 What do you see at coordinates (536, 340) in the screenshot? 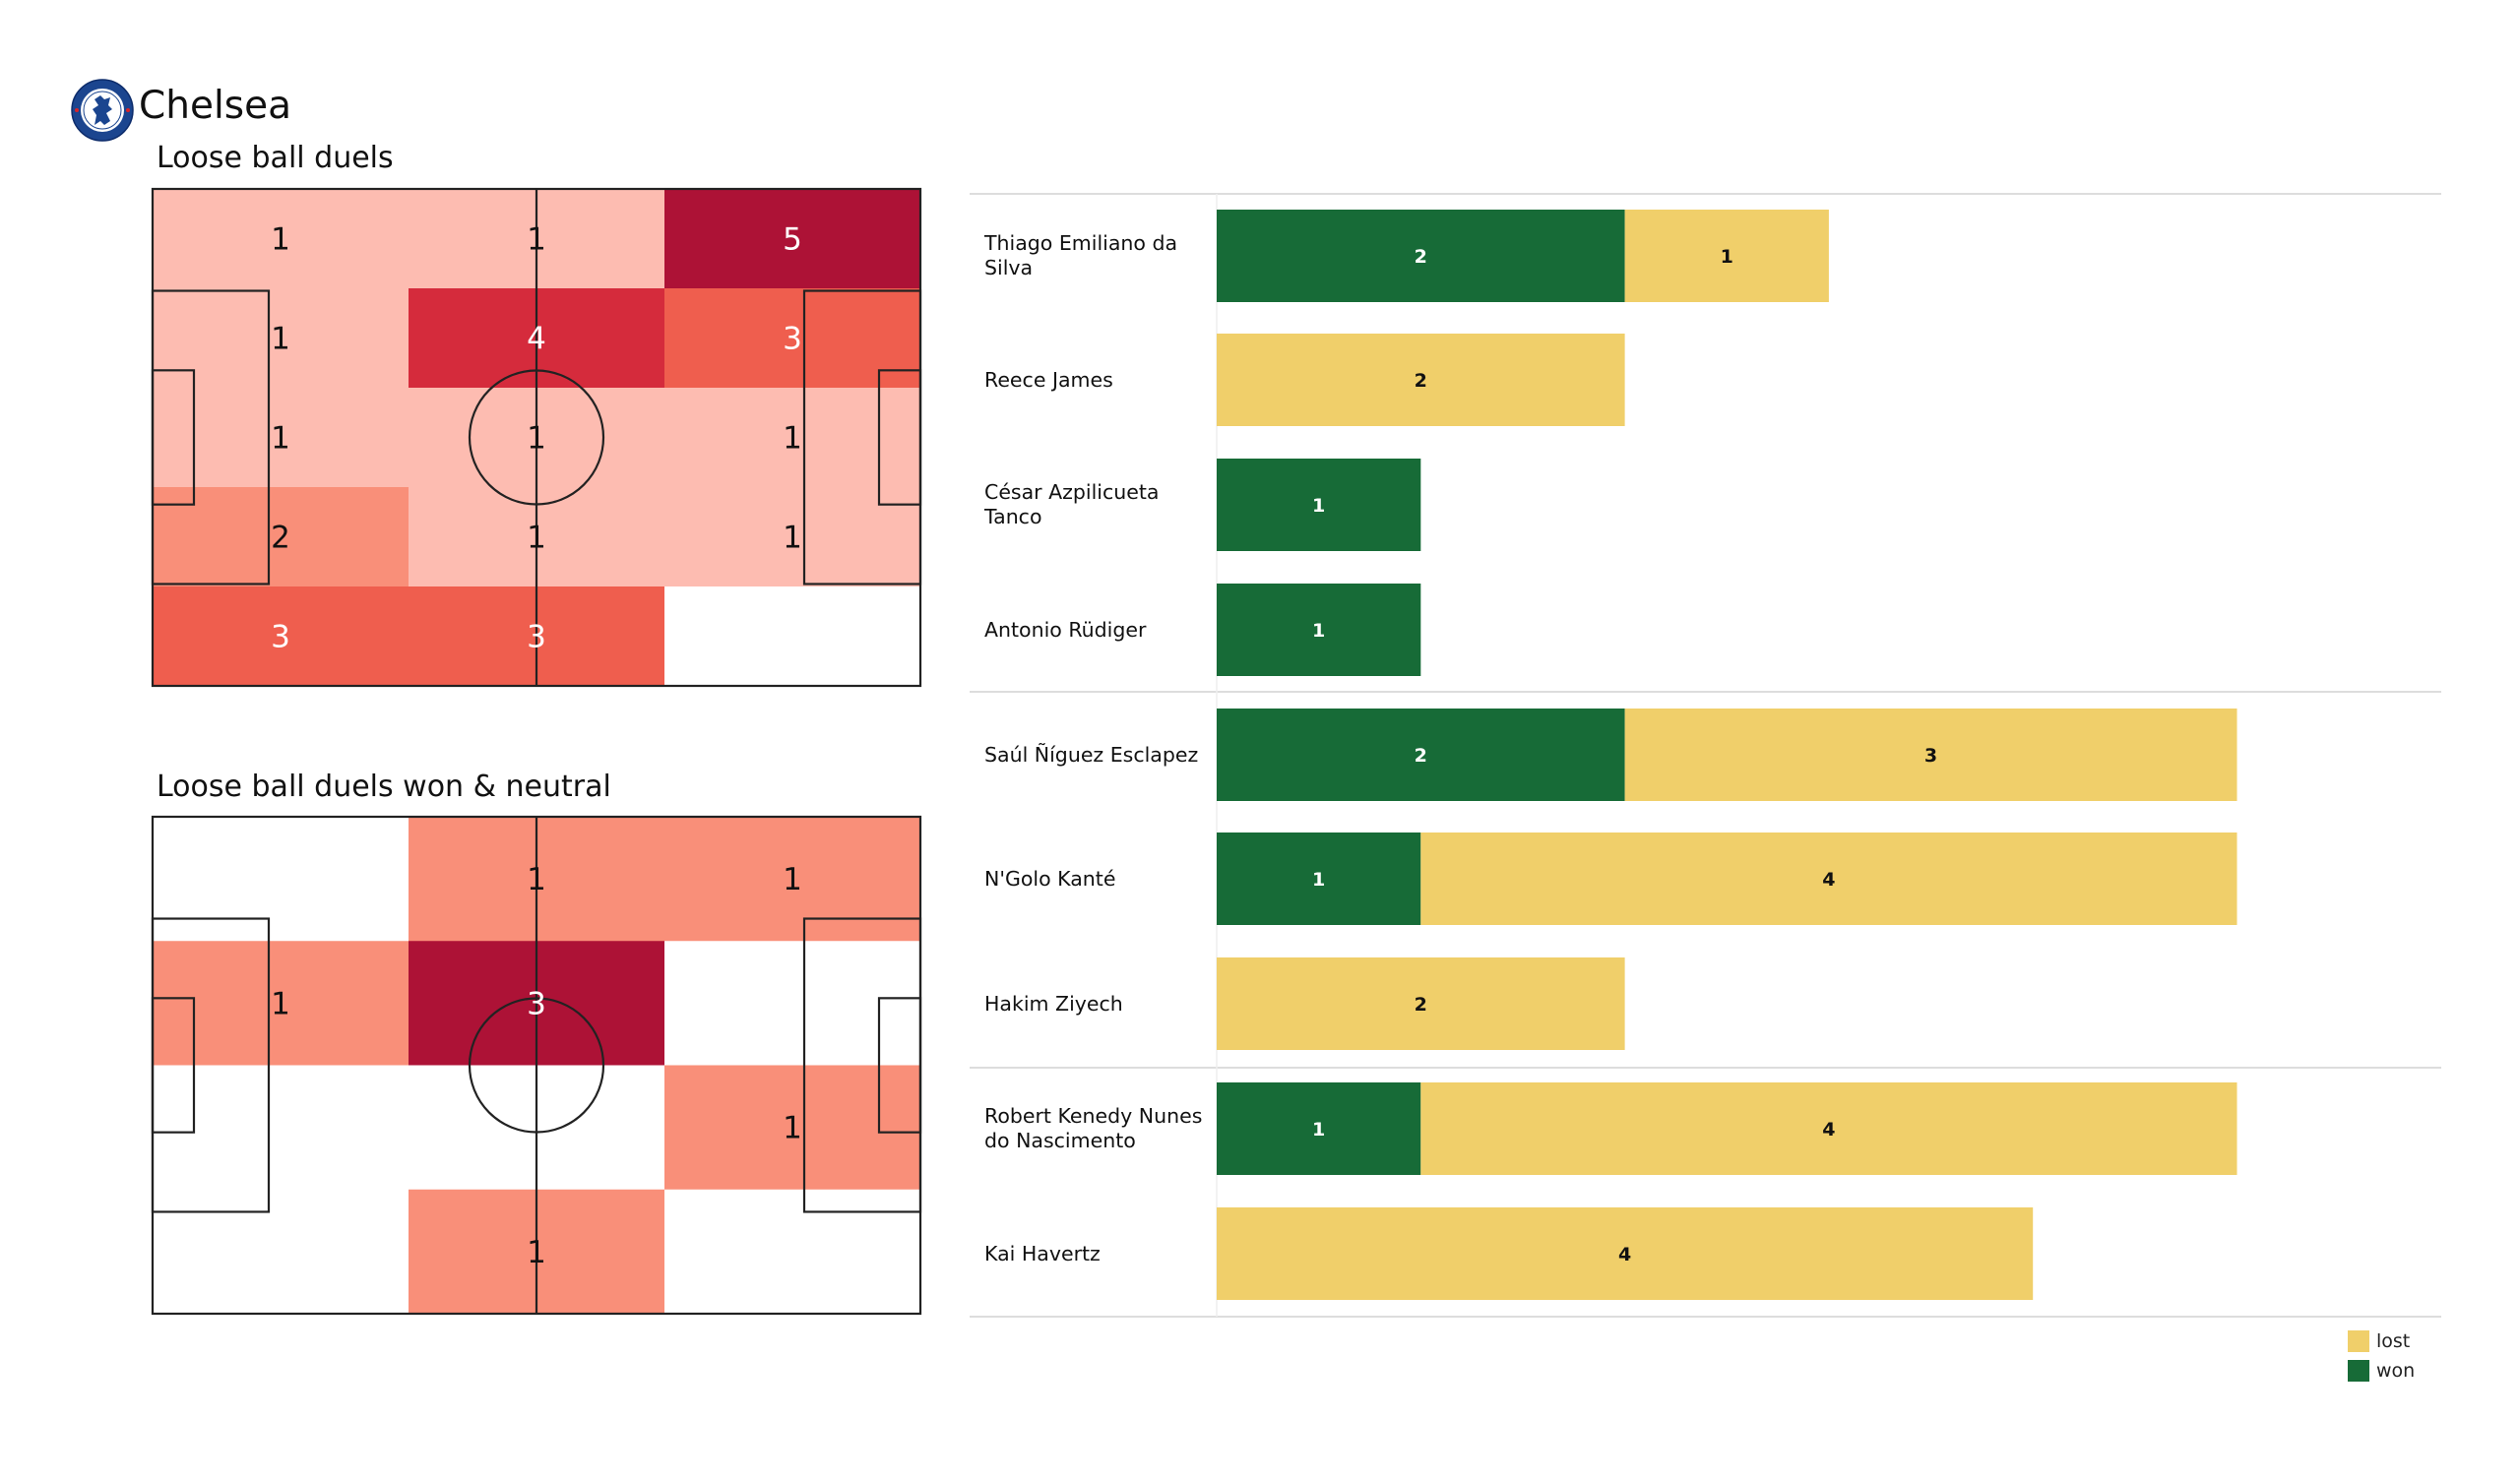
I see `heatmap-value-label: 4` at bounding box center [536, 340].